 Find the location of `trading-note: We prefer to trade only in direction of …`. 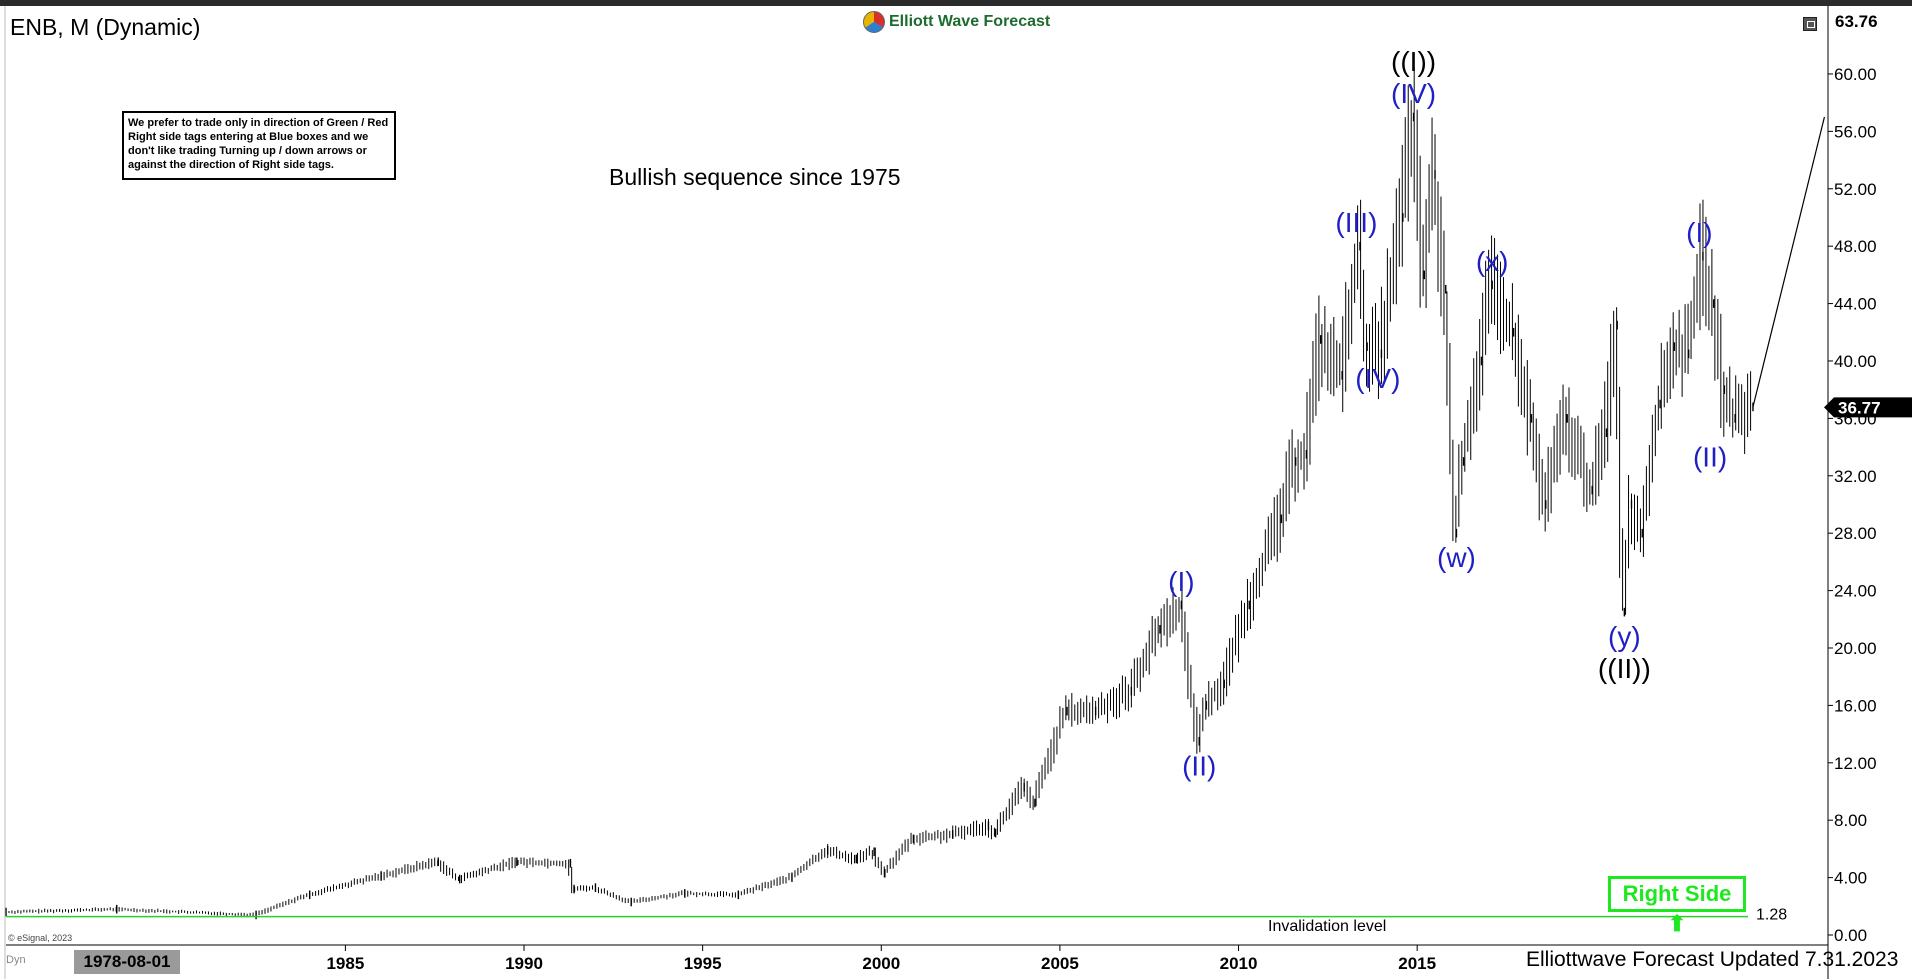

trading-note: We prefer to trade only in direction of … is located at coordinates (259, 145).